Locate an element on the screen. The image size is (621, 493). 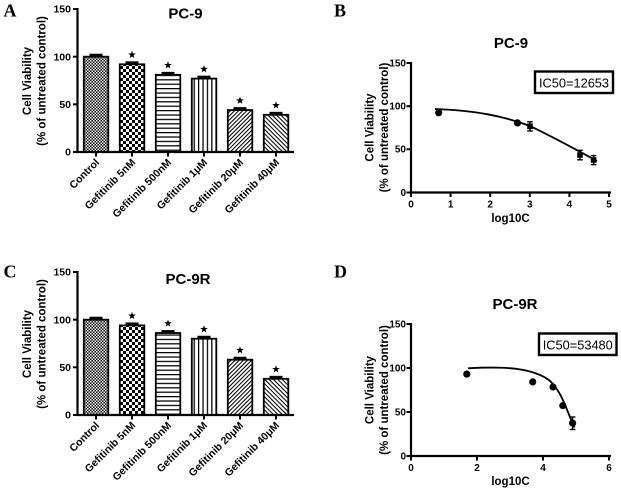
svg-text: A is located at coordinates (10, 11).